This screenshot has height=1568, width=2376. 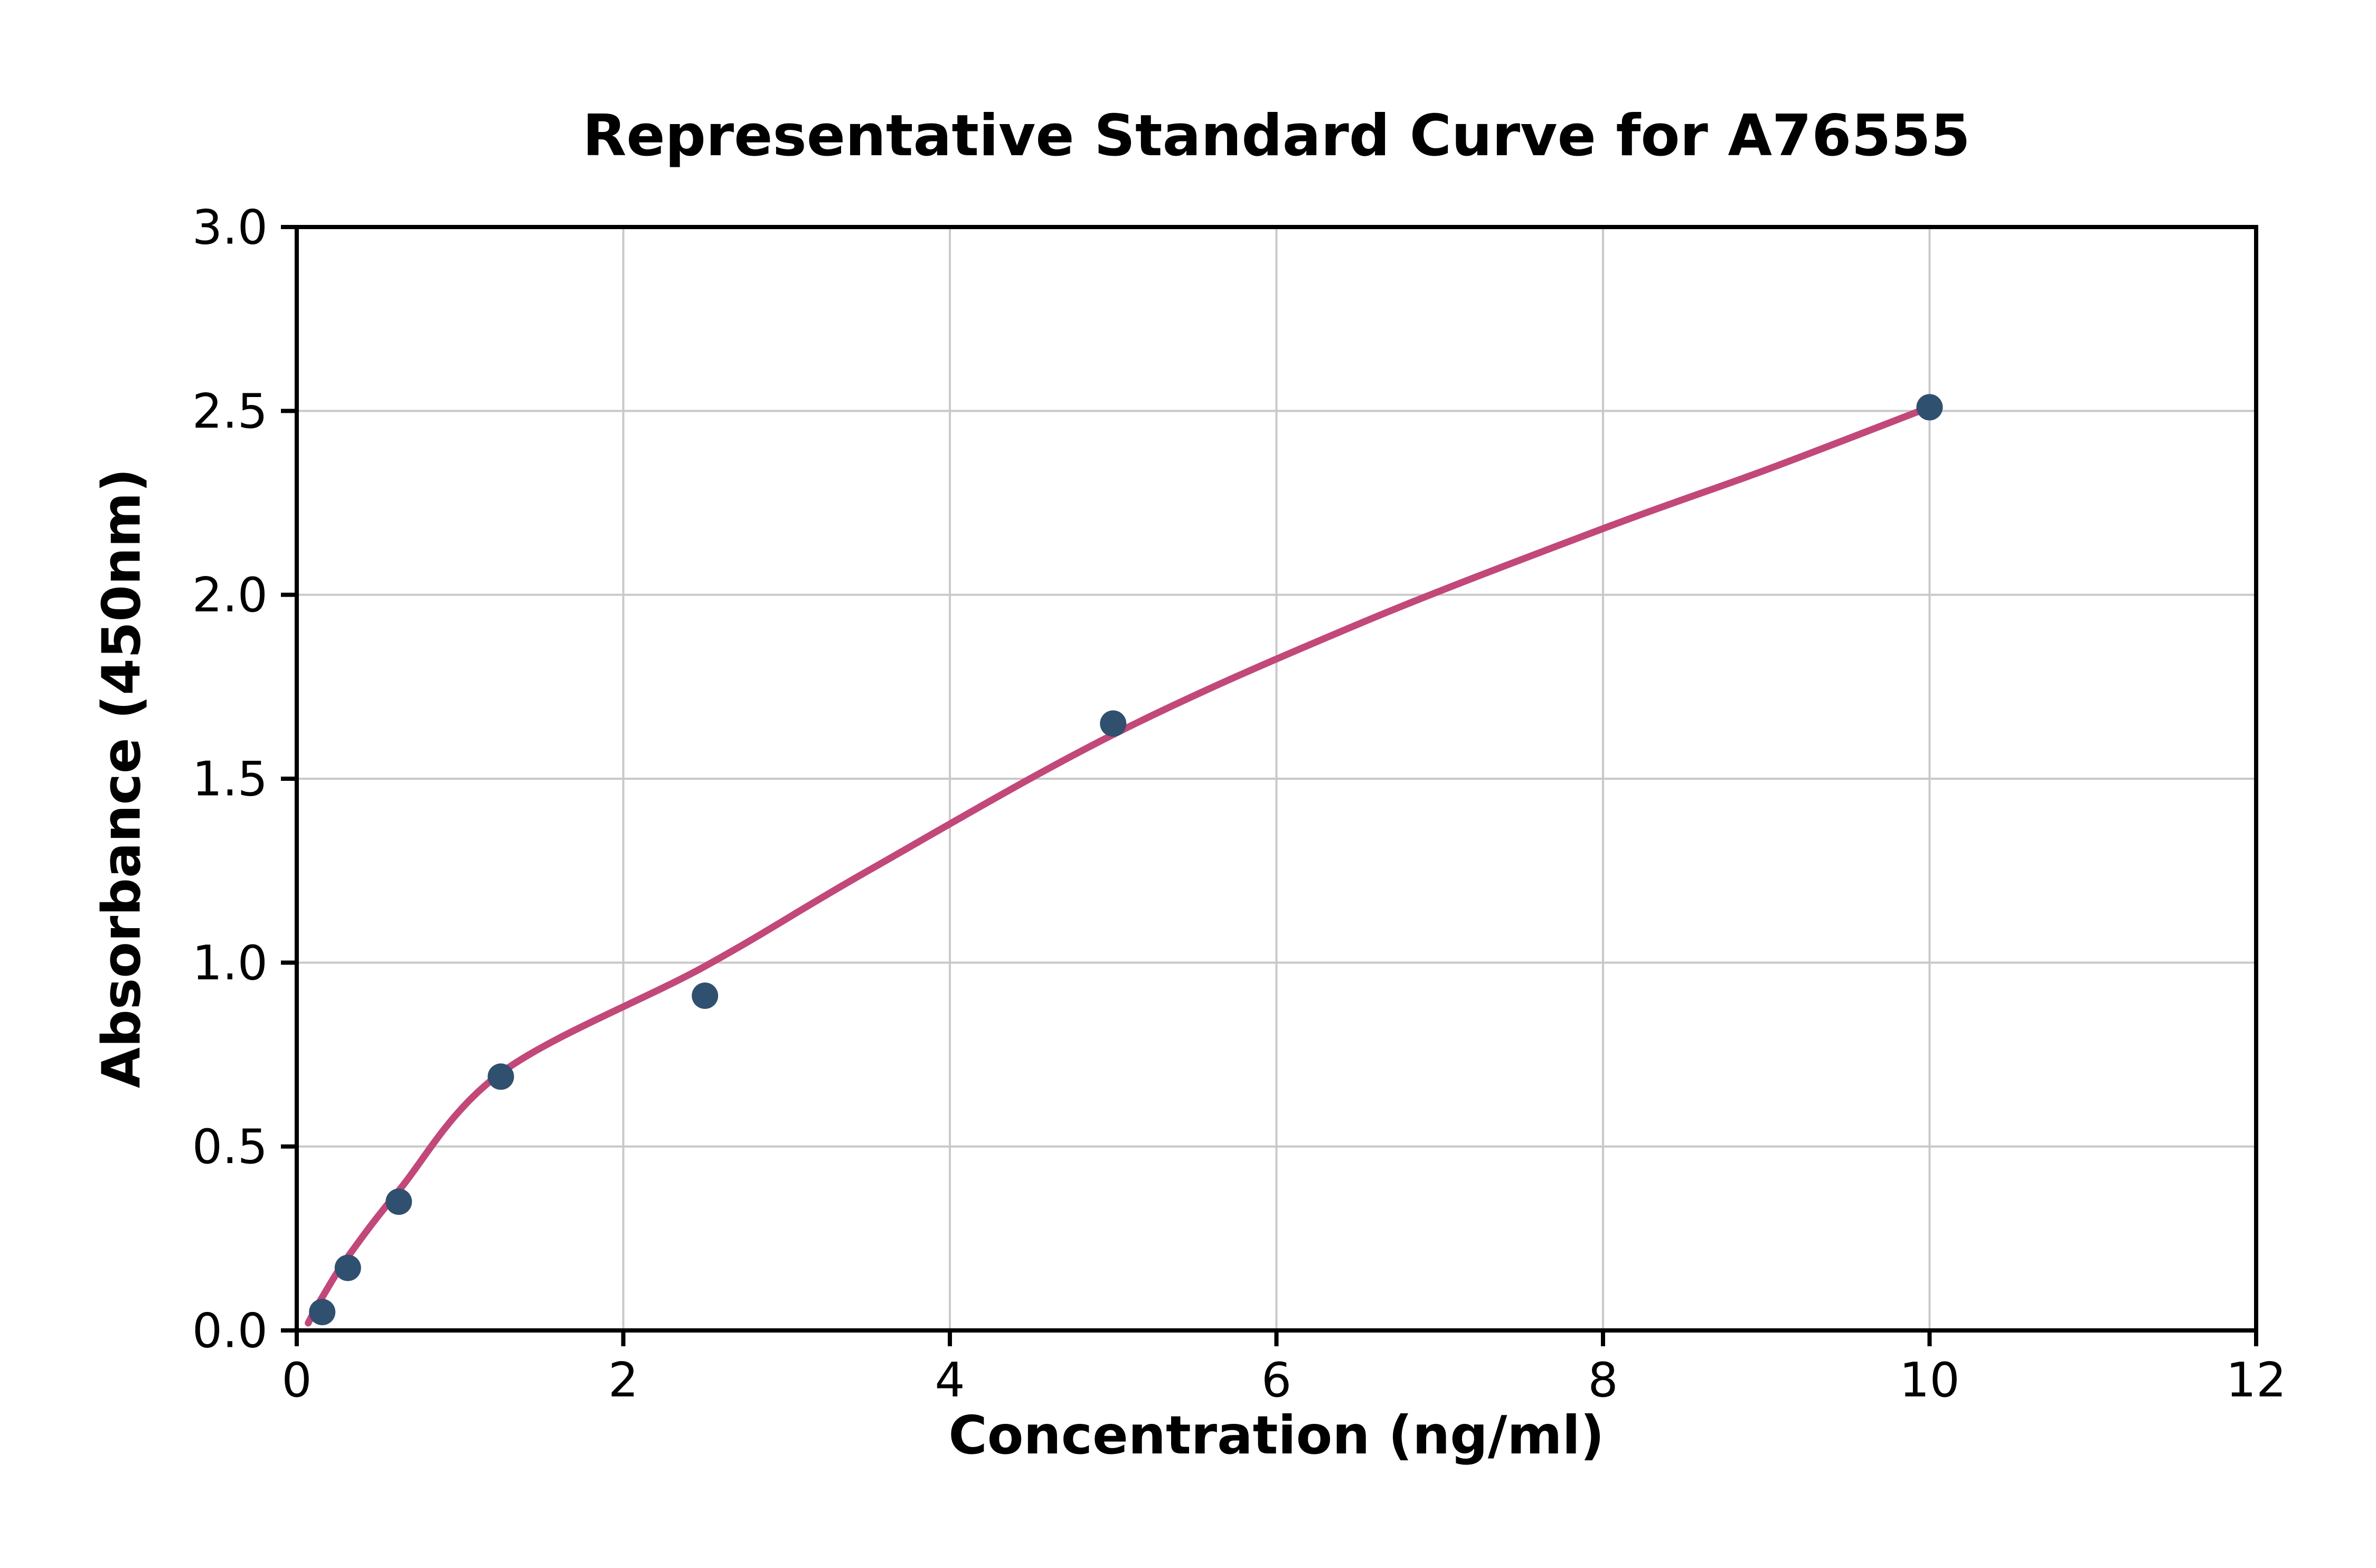 I want to click on y-tick-label: 1.5, so click(x=230, y=779).